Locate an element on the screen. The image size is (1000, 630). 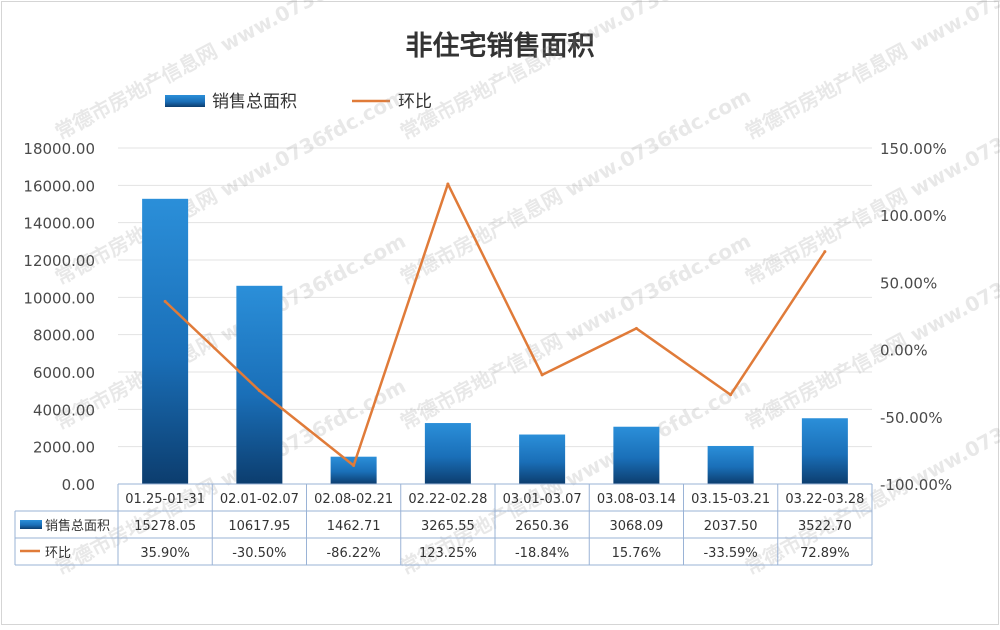
data-label: -33.59% is located at coordinates (730, 553).